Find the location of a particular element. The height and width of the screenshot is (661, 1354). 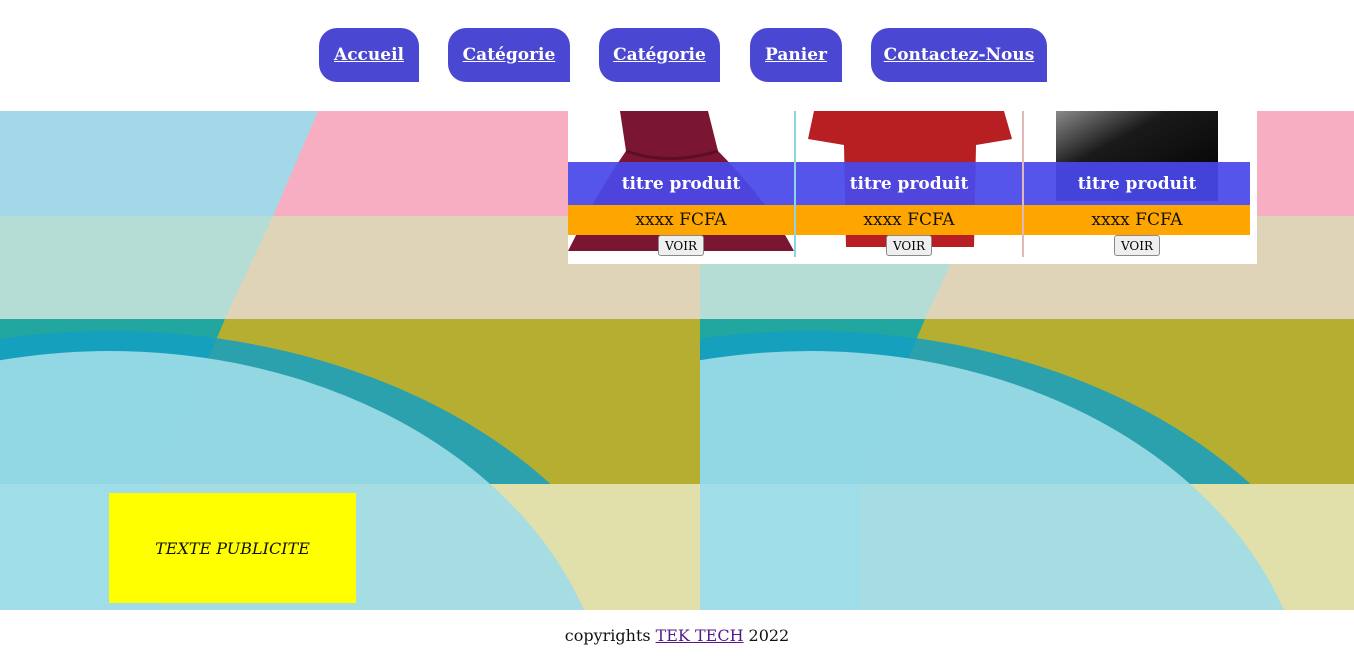

footer-prefix: copyrights is located at coordinates (608, 635).